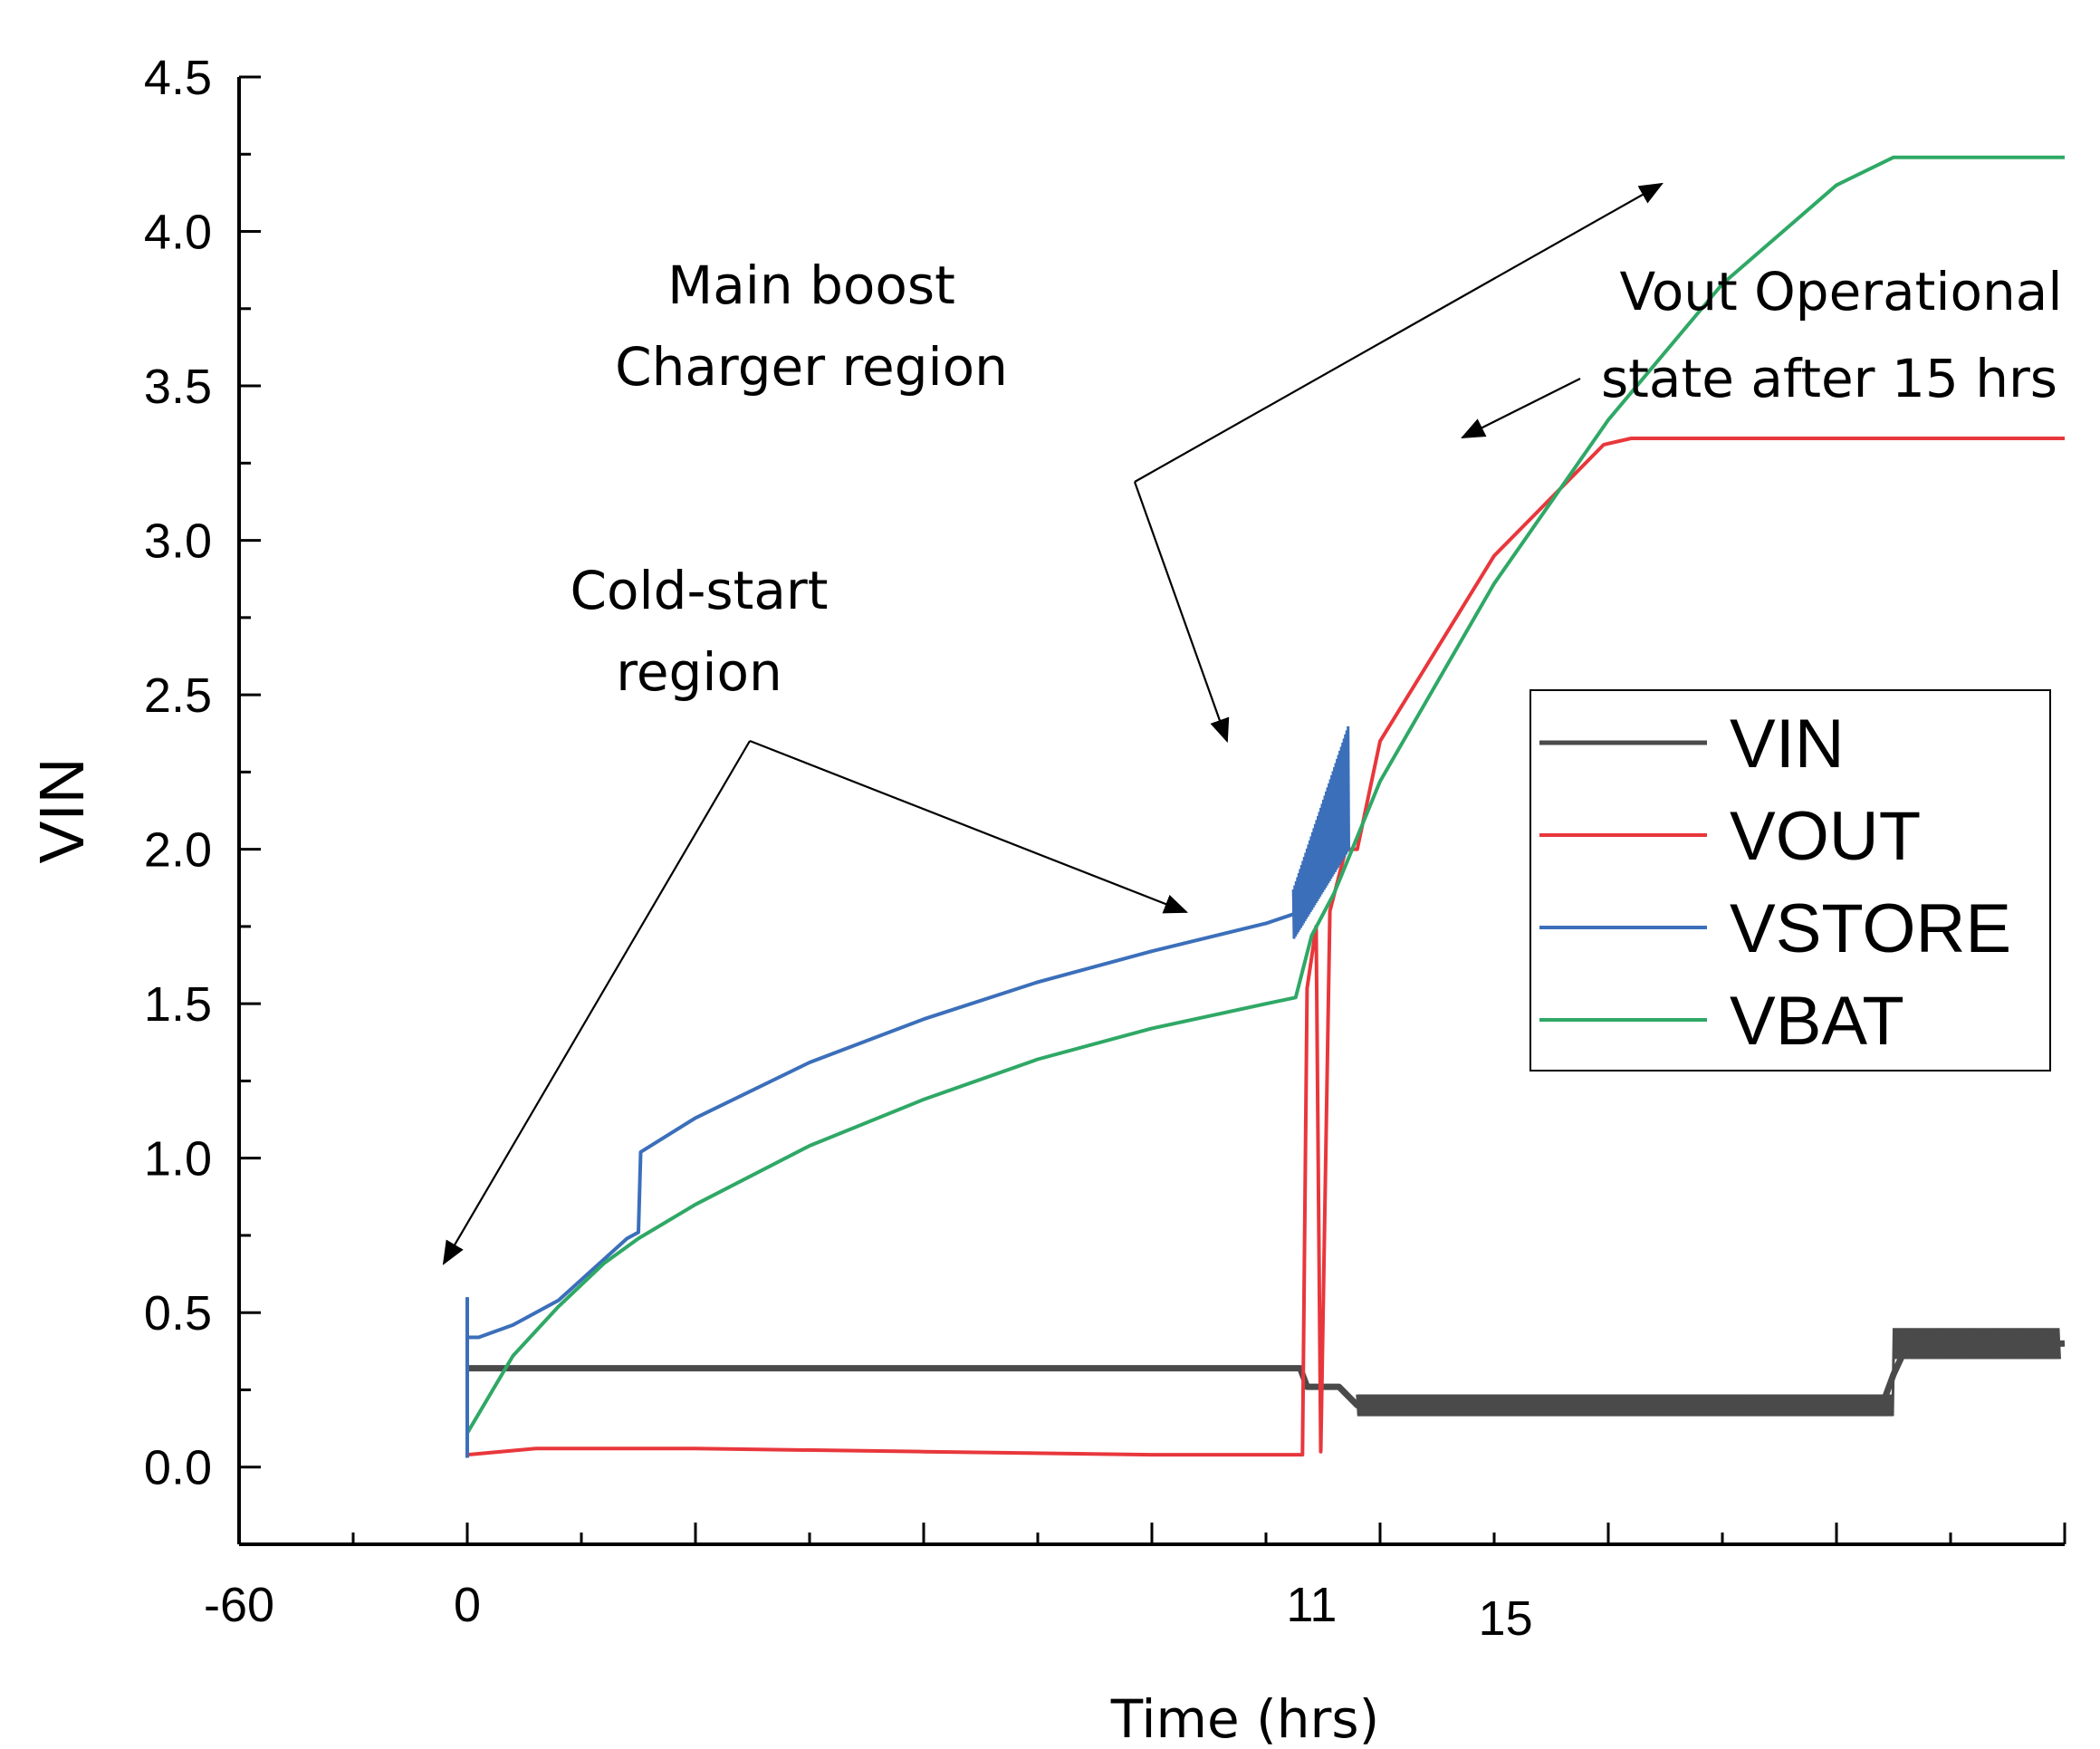 Image resolution: width=2100 pixels, height=1749 pixels. Describe the element at coordinates (1506, 1618) in the screenshot. I see `x-tick-label: 15` at that location.